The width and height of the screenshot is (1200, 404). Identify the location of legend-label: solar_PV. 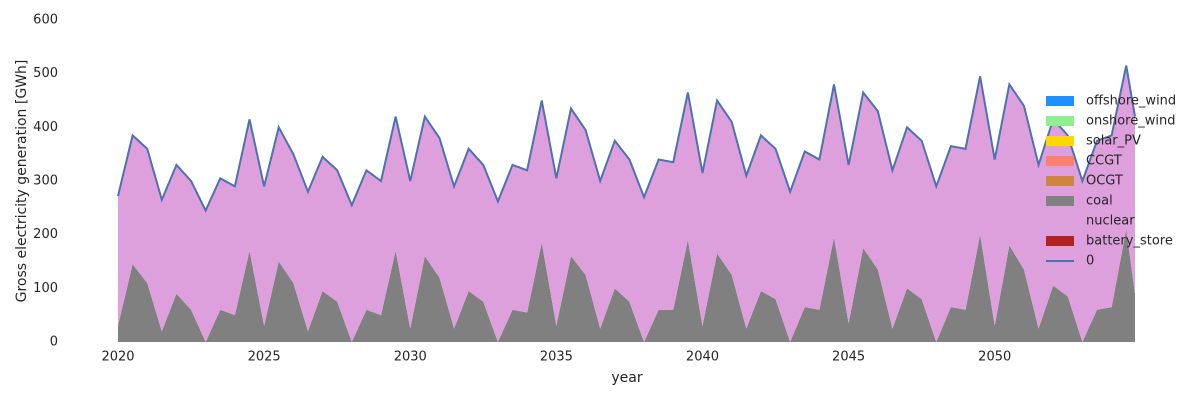
(1113, 141).